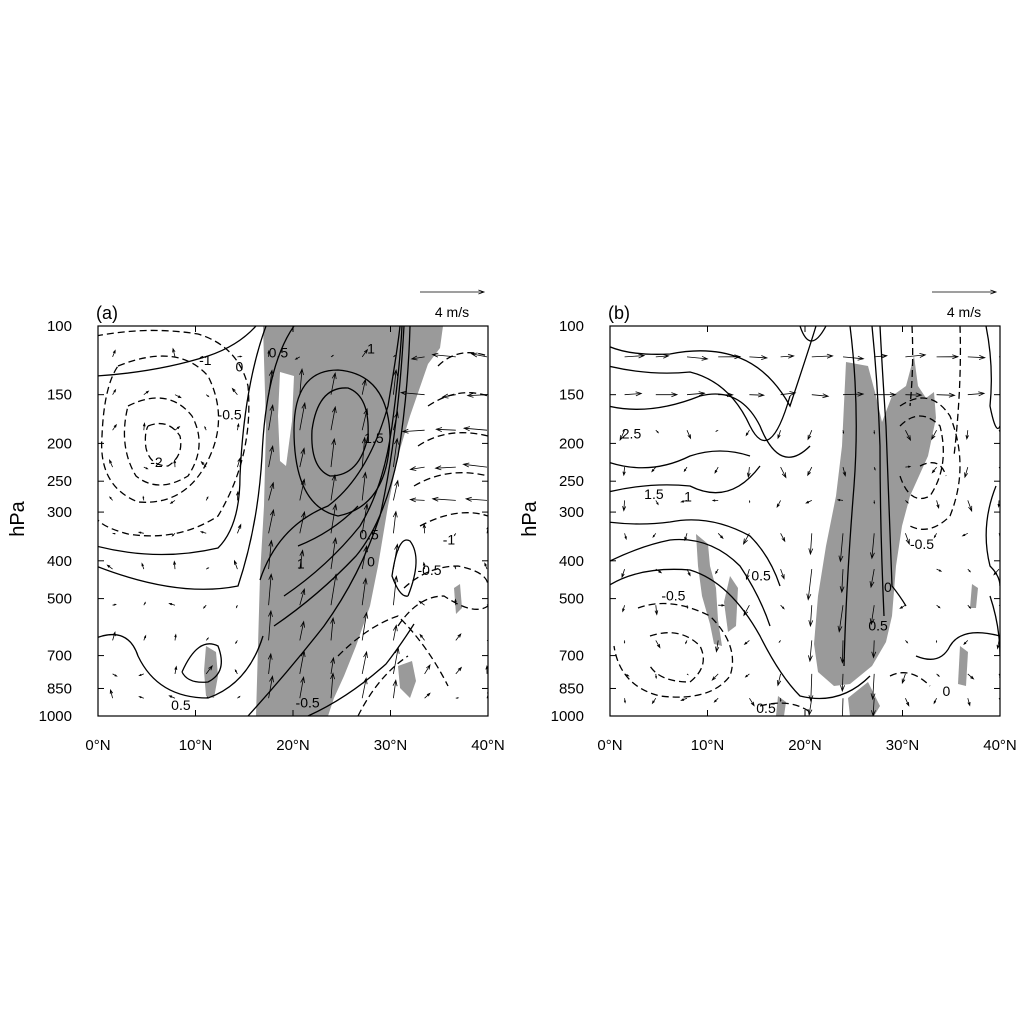 The height and width of the screenshot is (1024, 1024). I want to click on x-tick-label: 10°N, so click(708, 745).